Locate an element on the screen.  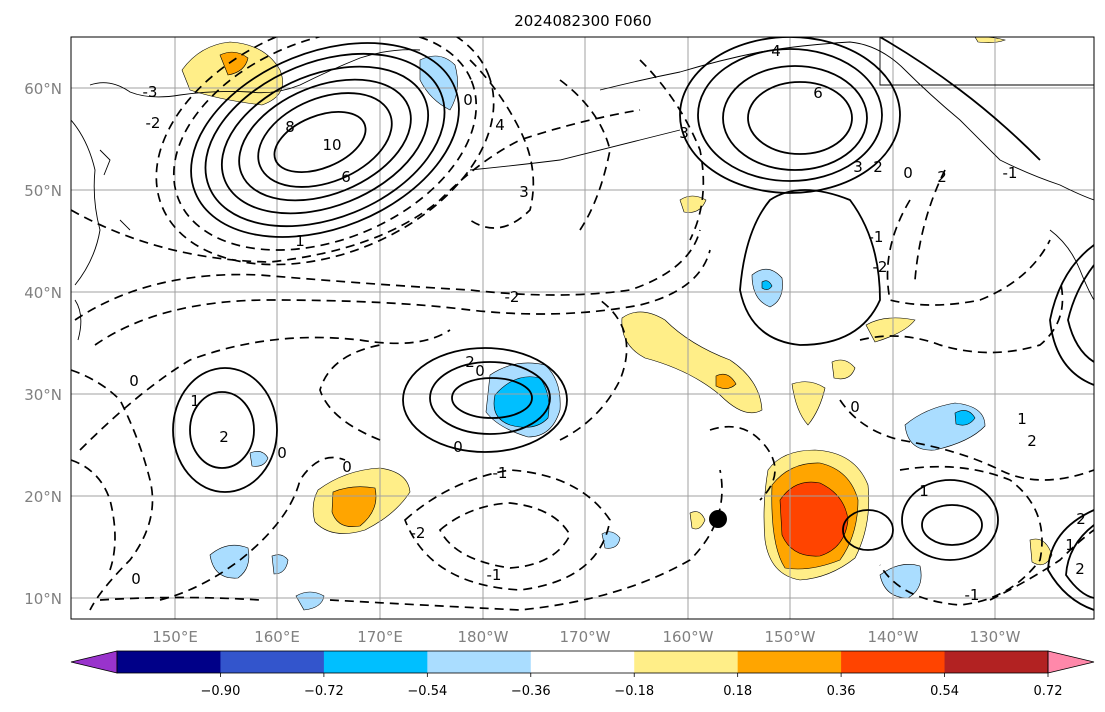
colorbar-tick-label: −0.54 is located at coordinates (427, 691).